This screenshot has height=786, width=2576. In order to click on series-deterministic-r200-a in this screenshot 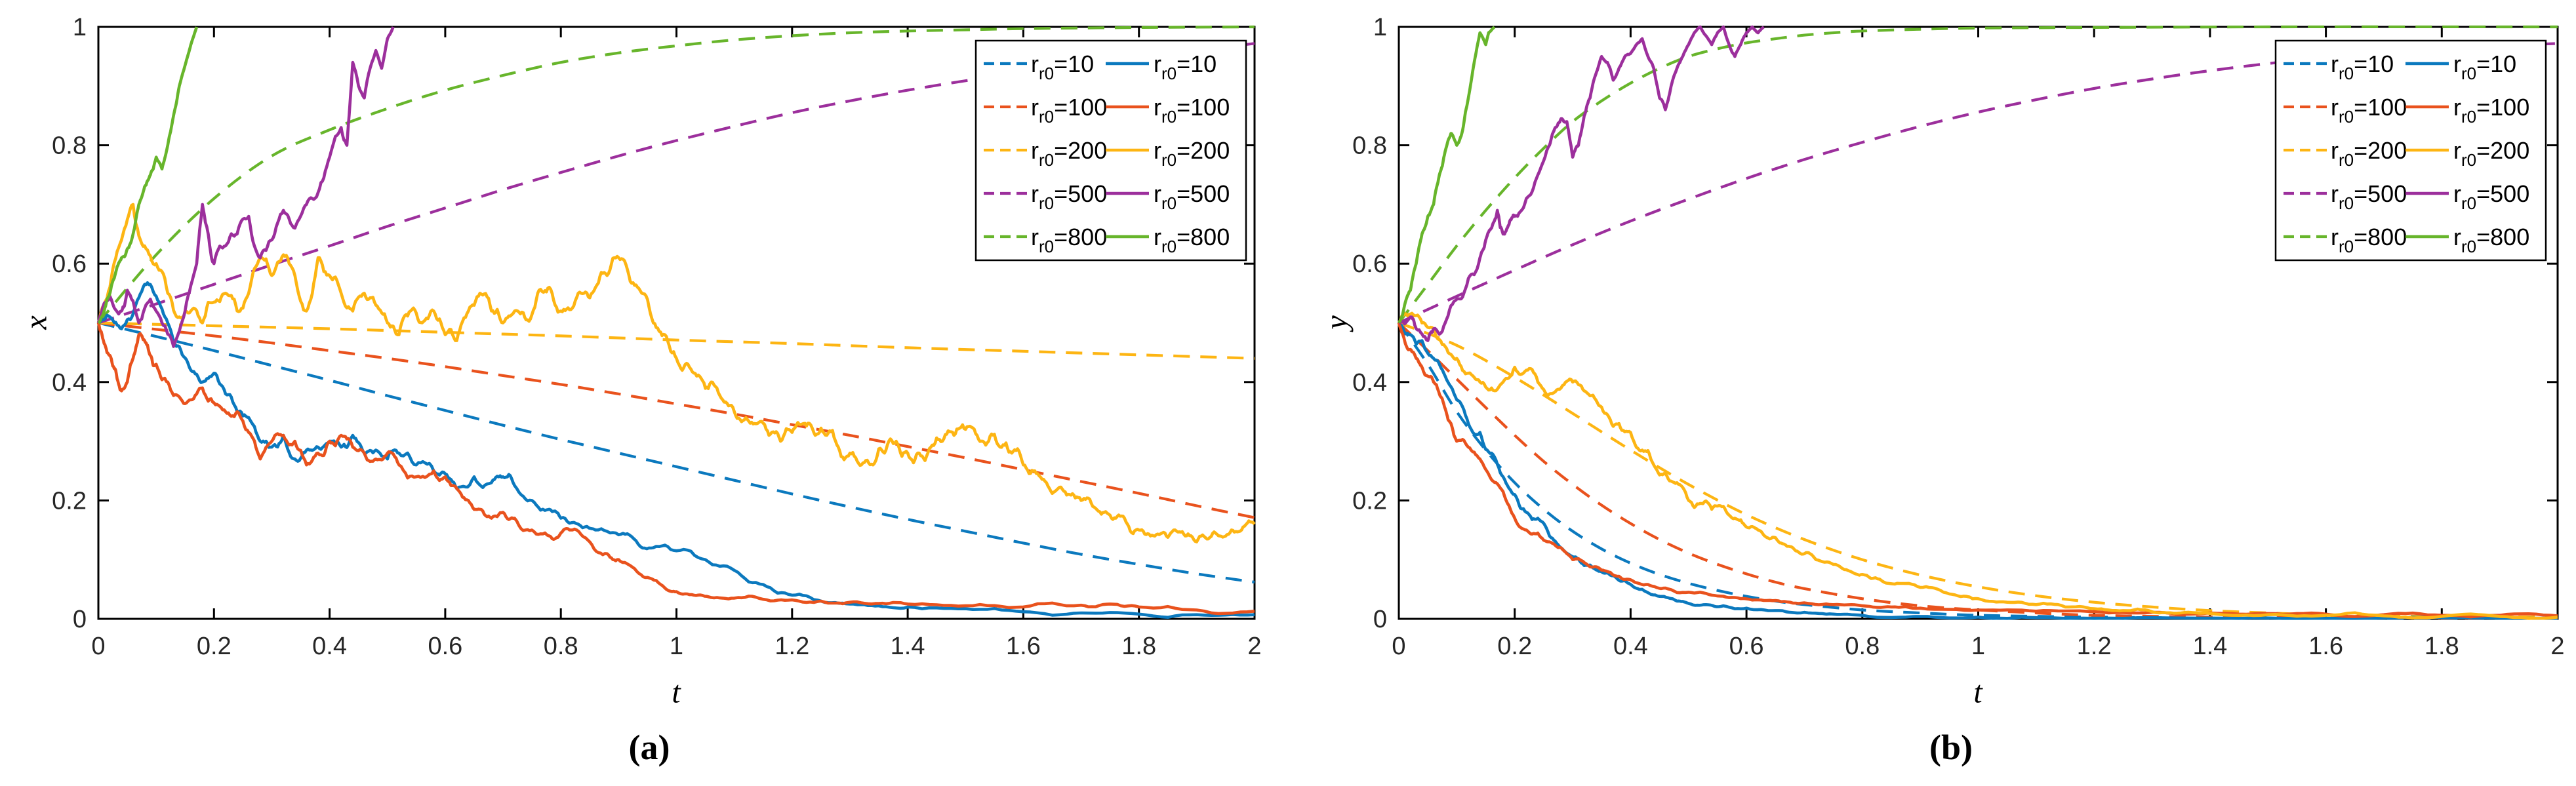, I will do `click(677, 340)`.